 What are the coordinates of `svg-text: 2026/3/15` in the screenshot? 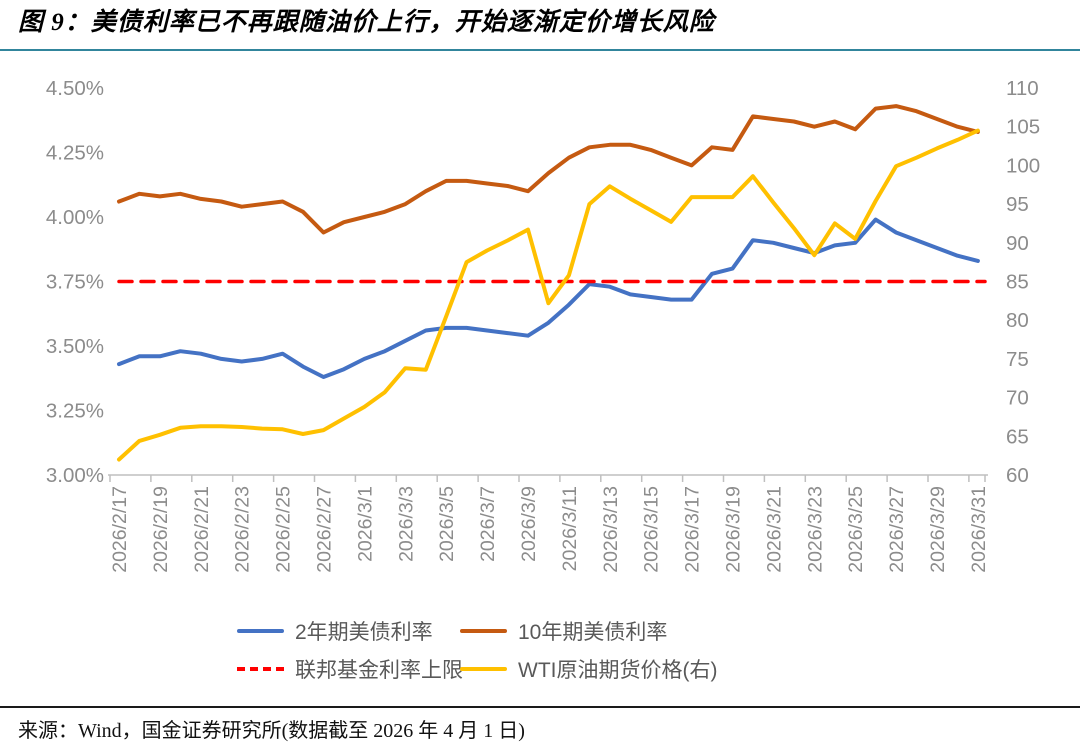 It's located at (652, 529).